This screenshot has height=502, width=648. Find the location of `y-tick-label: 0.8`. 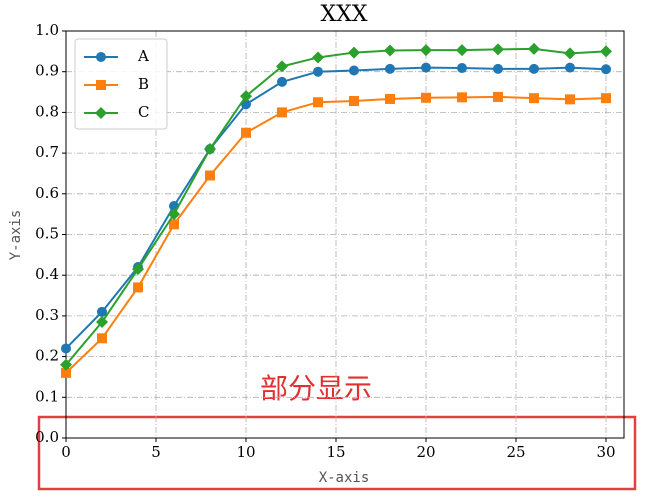

y-tick-label: 0.8 is located at coordinates (47, 111).